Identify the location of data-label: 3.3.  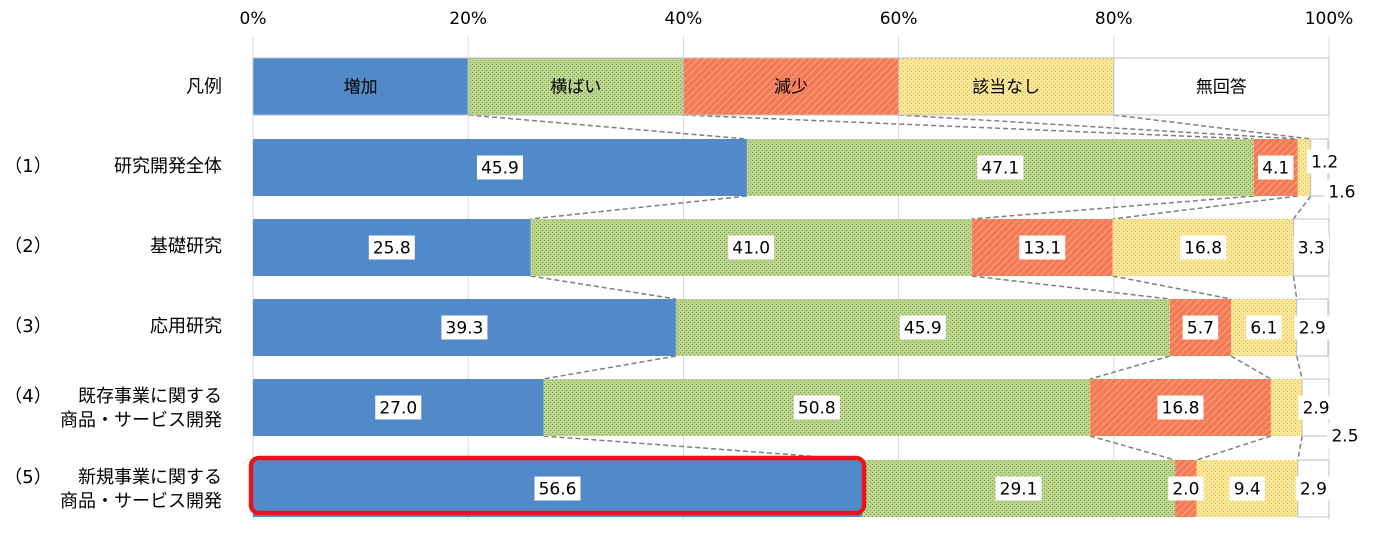
(1311, 249).